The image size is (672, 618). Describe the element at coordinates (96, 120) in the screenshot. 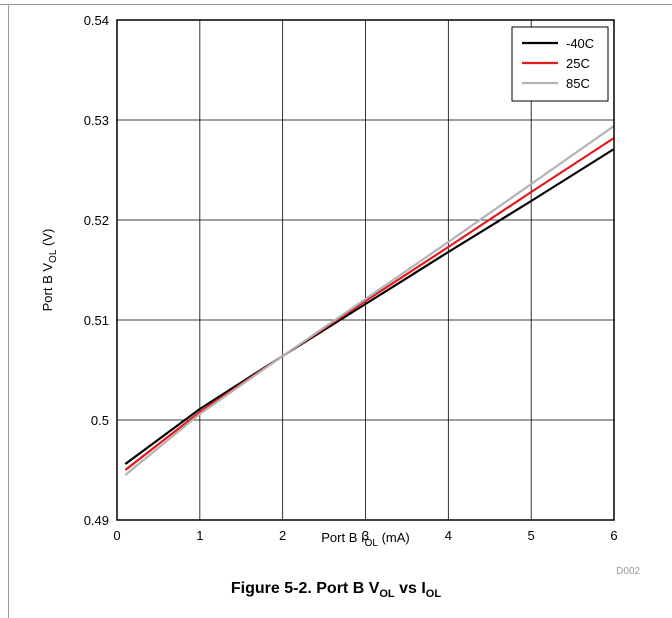

I see `y-tick-label: 0.53` at that location.